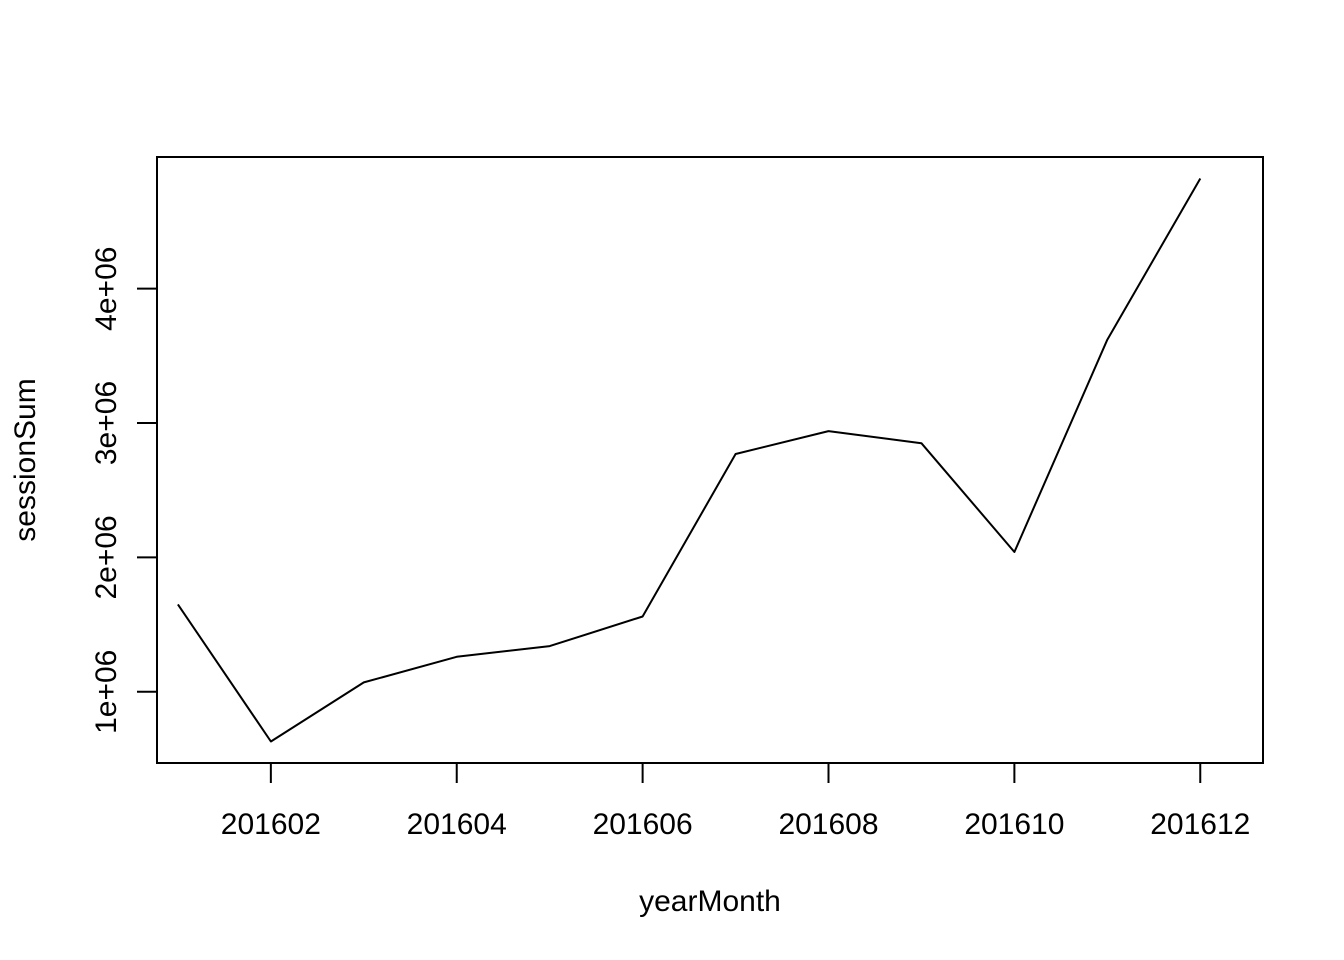  Describe the element at coordinates (106, 557) in the screenshot. I see `y-tick-label: 2e+06` at that location.